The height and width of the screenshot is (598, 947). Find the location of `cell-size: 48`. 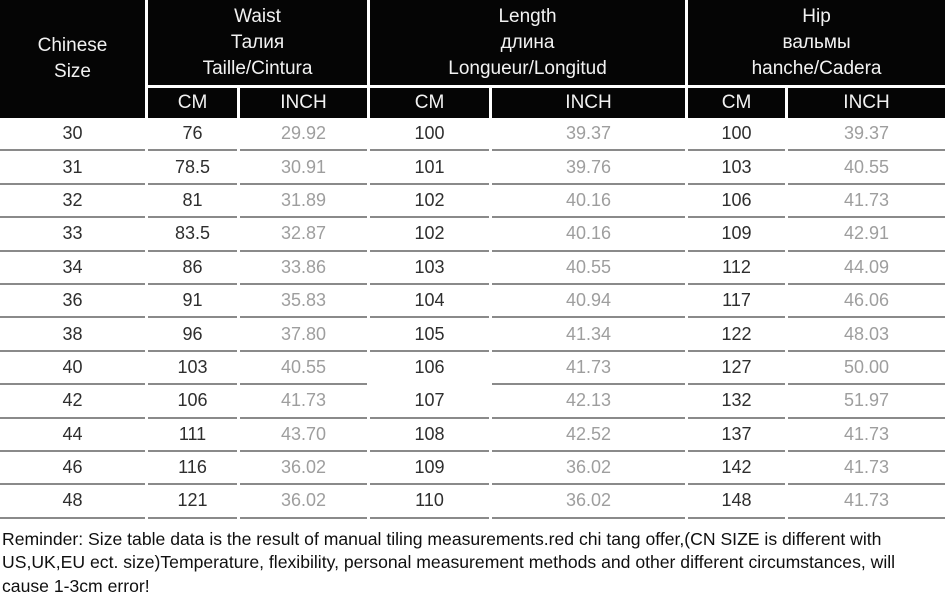

cell-size: 48 is located at coordinates (72, 502).